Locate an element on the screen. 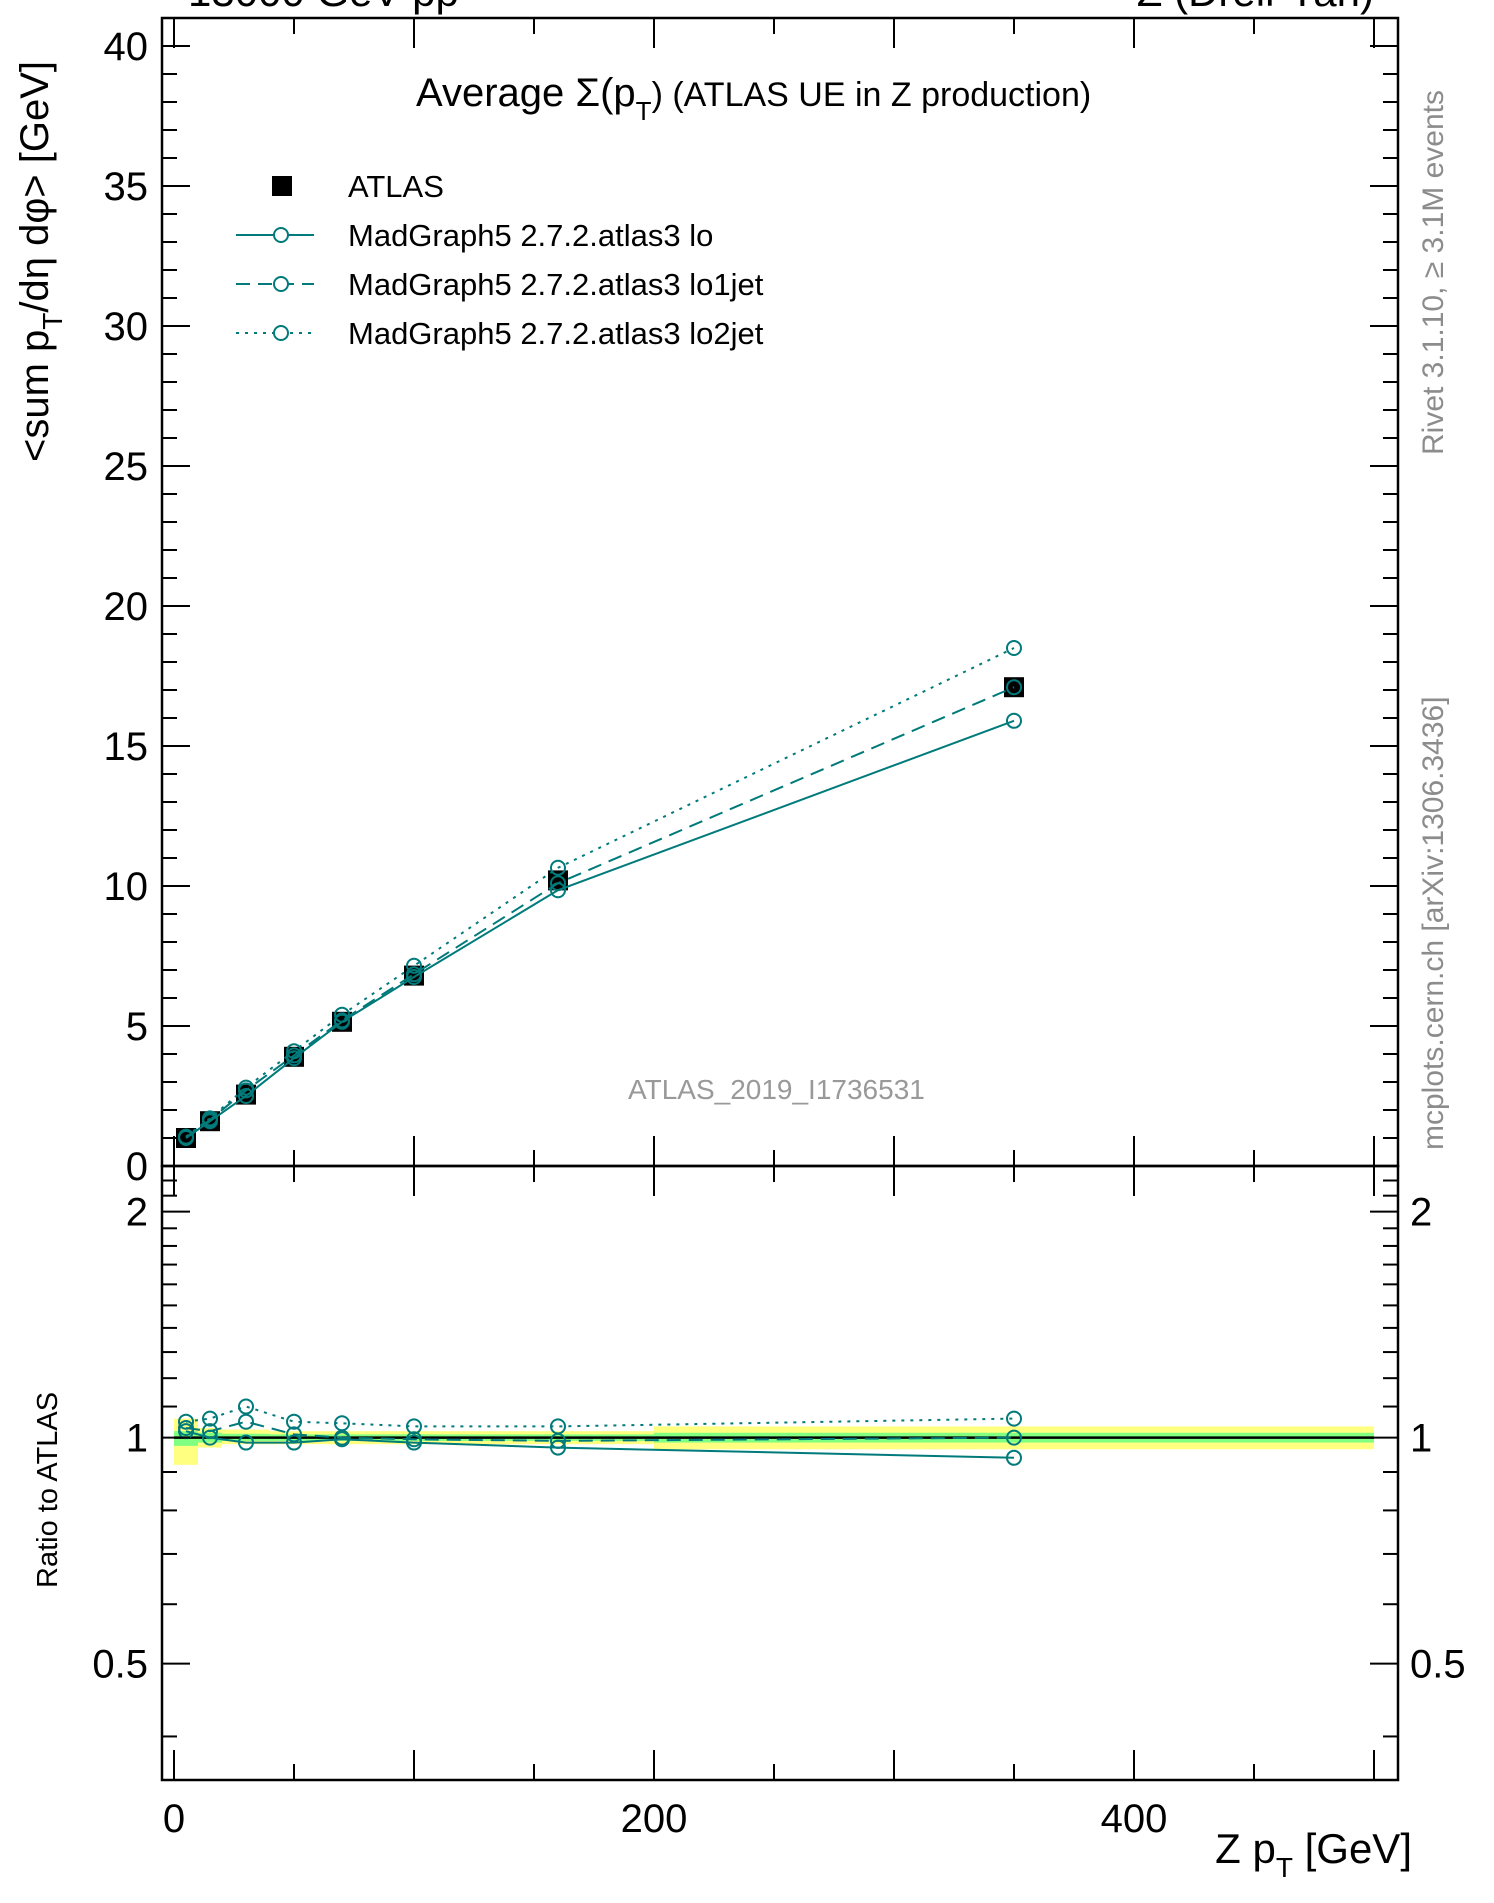  legend-item: MadGraph5 2.7.2.atlas3 lo is located at coordinates (474, 235).